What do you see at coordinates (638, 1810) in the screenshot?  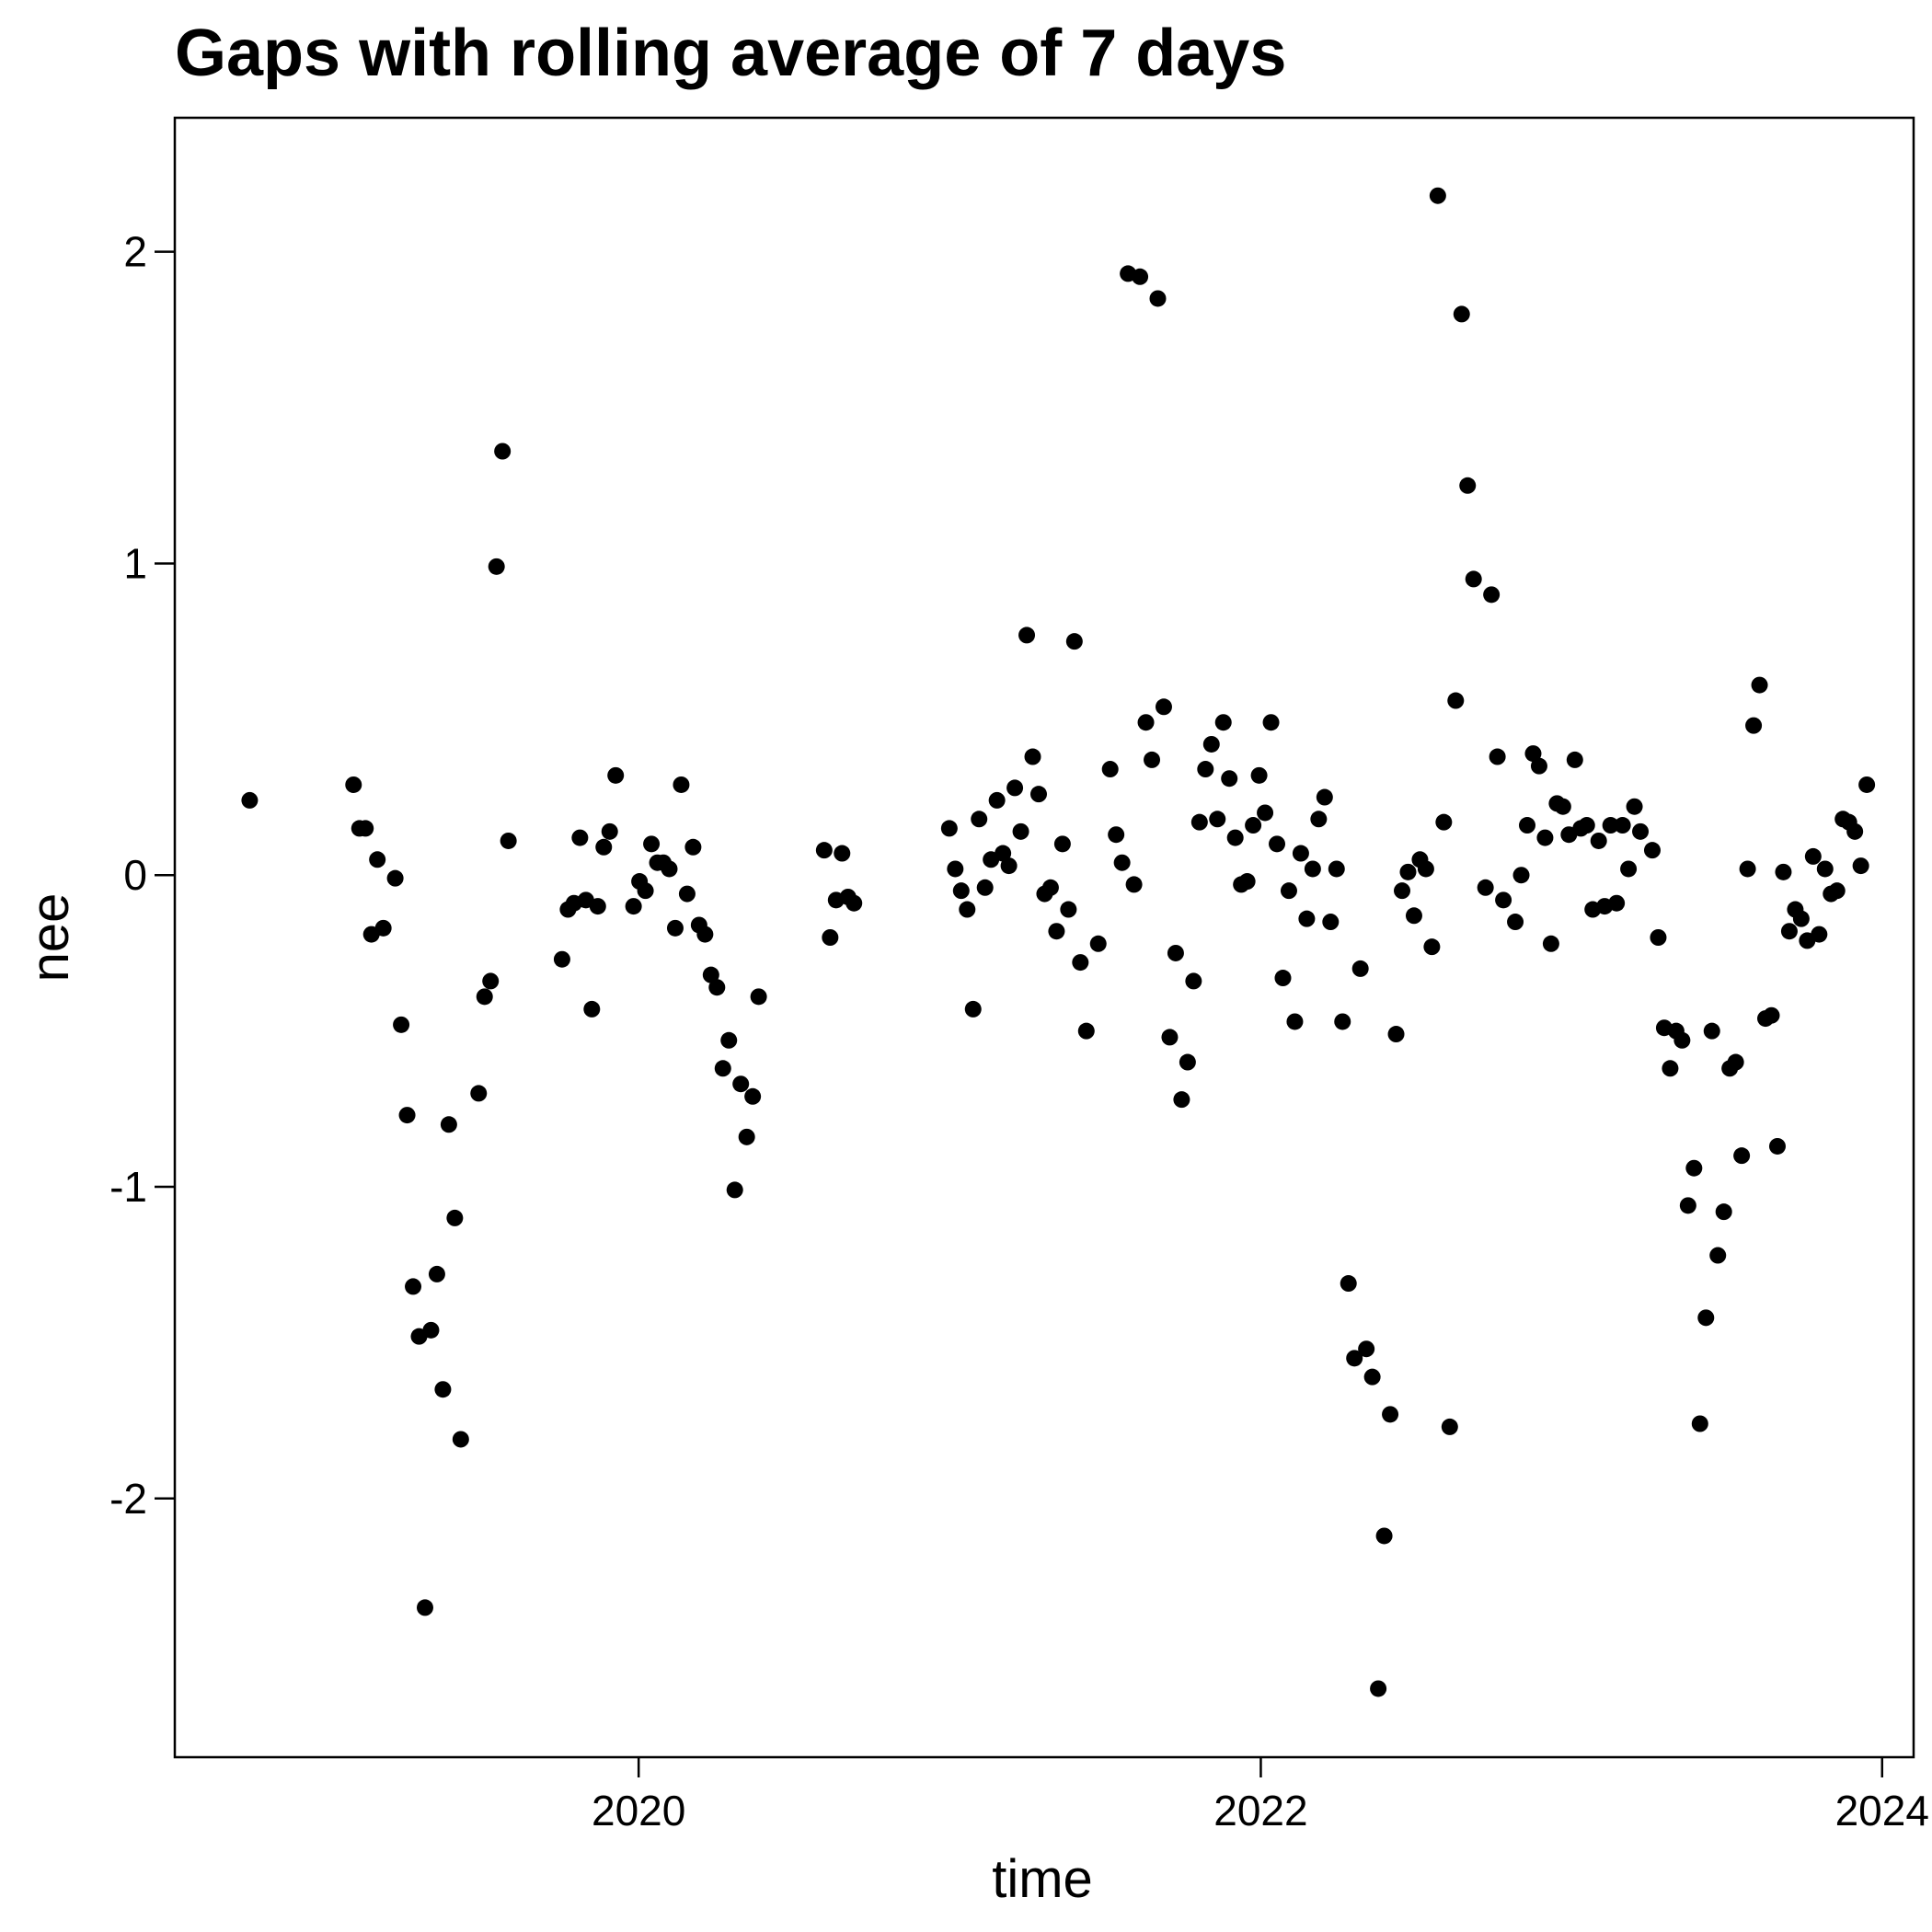 I see `x-tick-label: 2020` at bounding box center [638, 1810].